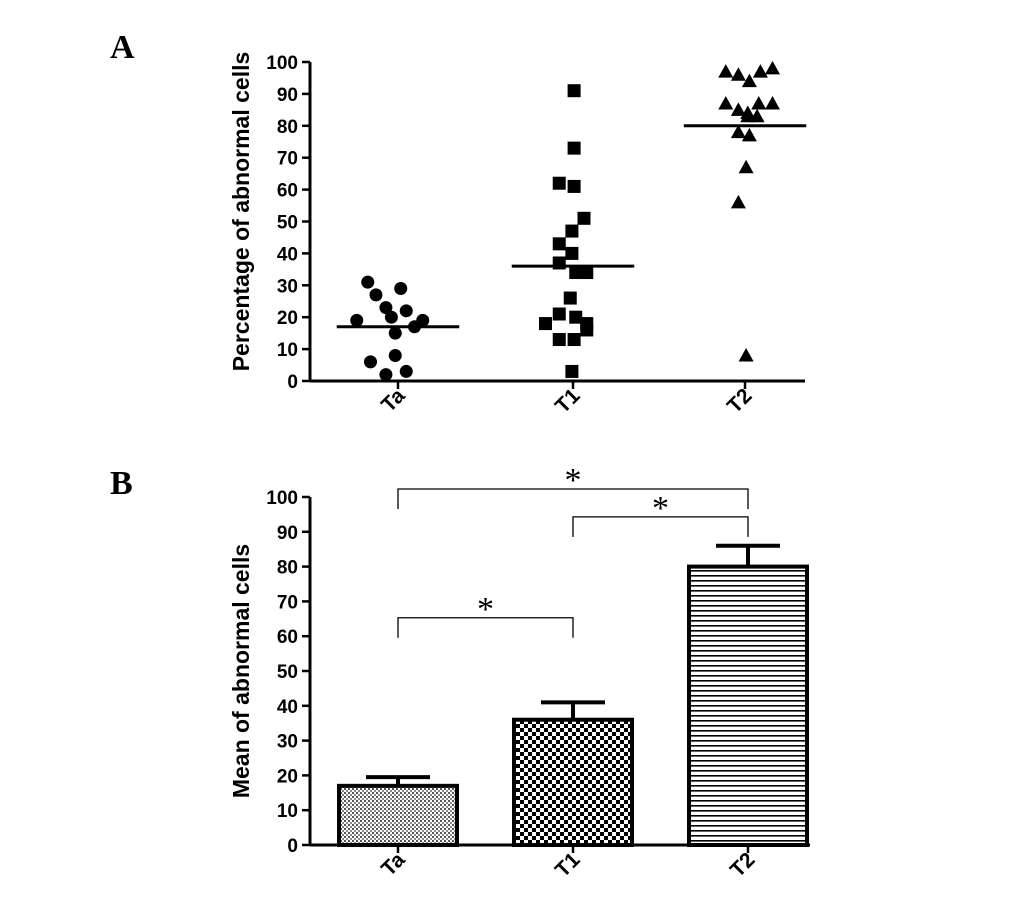 The height and width of the screenshot is (898, 1033). What do you see at coordinates (745, 211) in the screenshot?
I see `scatter-group-t2` at bounding box center [745, 211].